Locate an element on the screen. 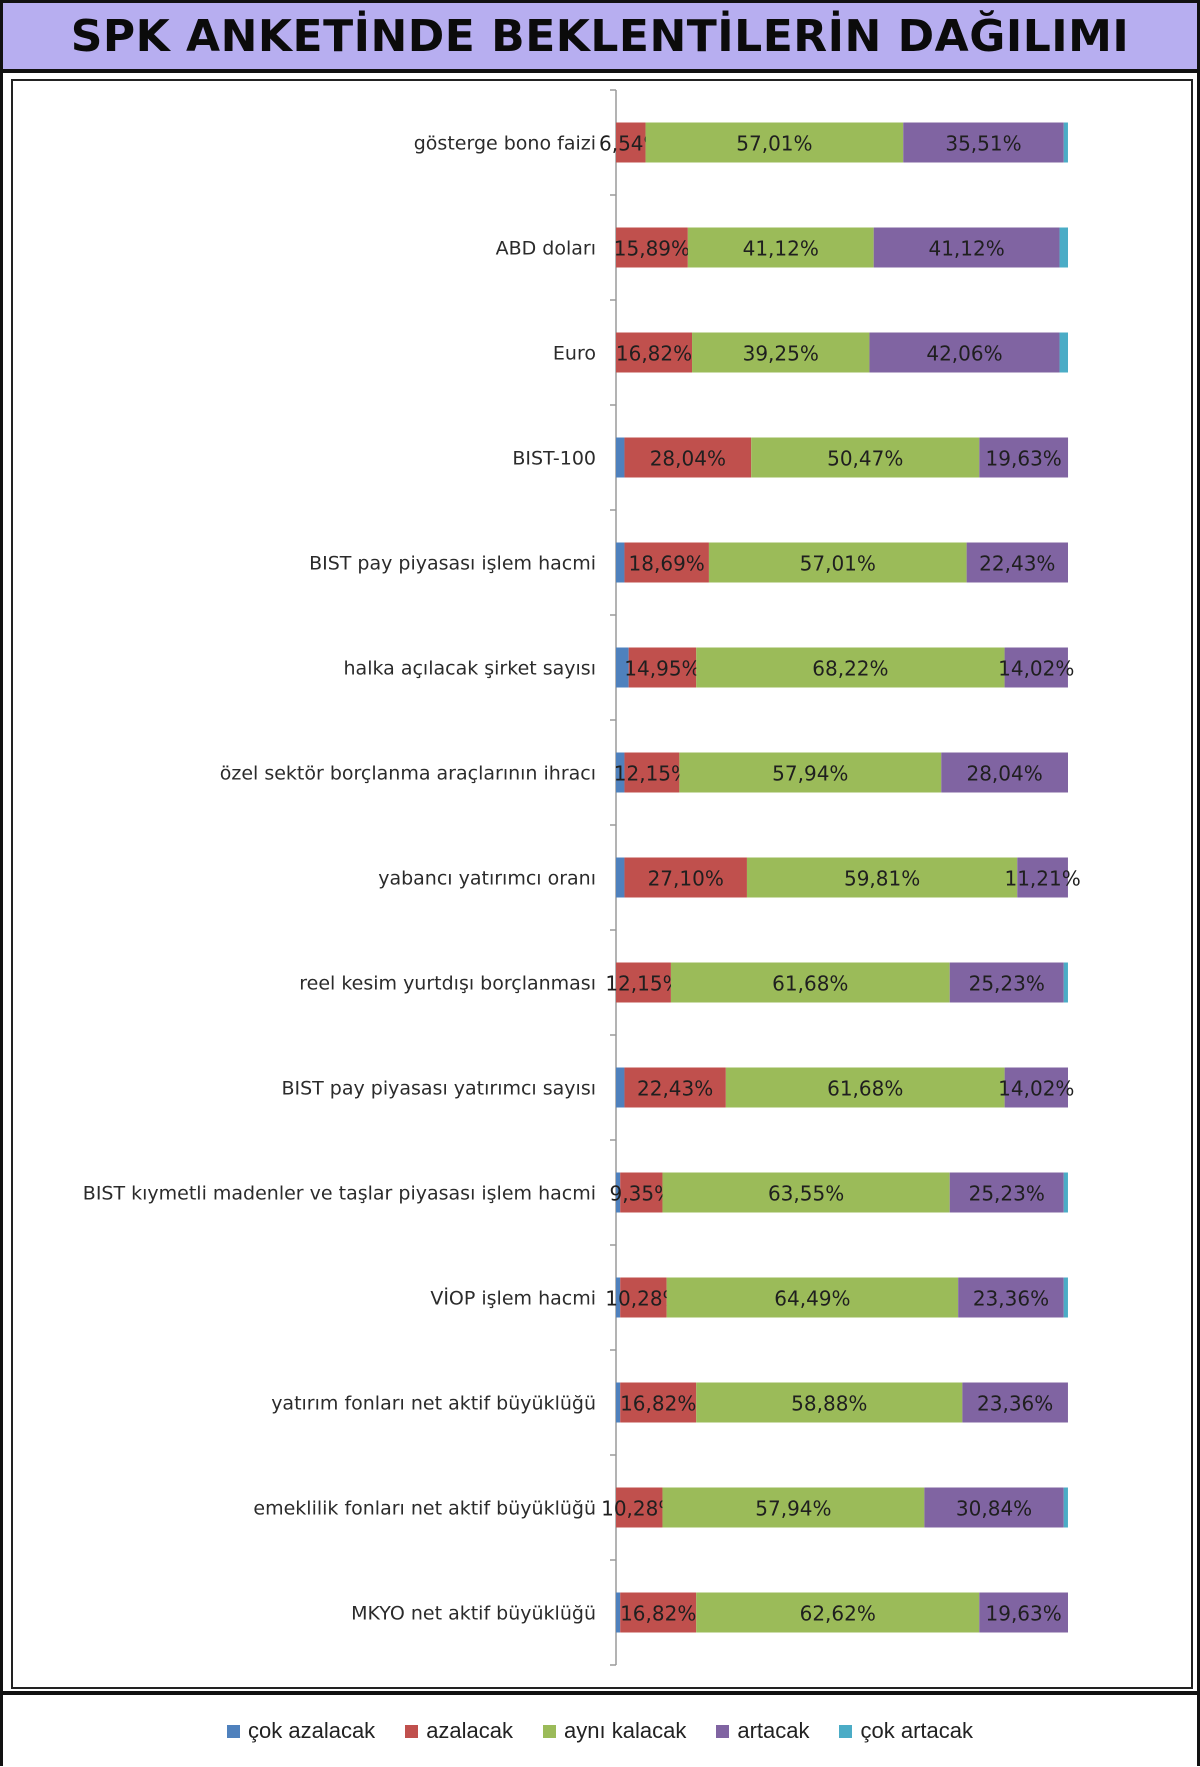 This screenshot has height=1767, width=1200. category-label-abd-dolari: ABD doları is located at coordinates (546, 249).